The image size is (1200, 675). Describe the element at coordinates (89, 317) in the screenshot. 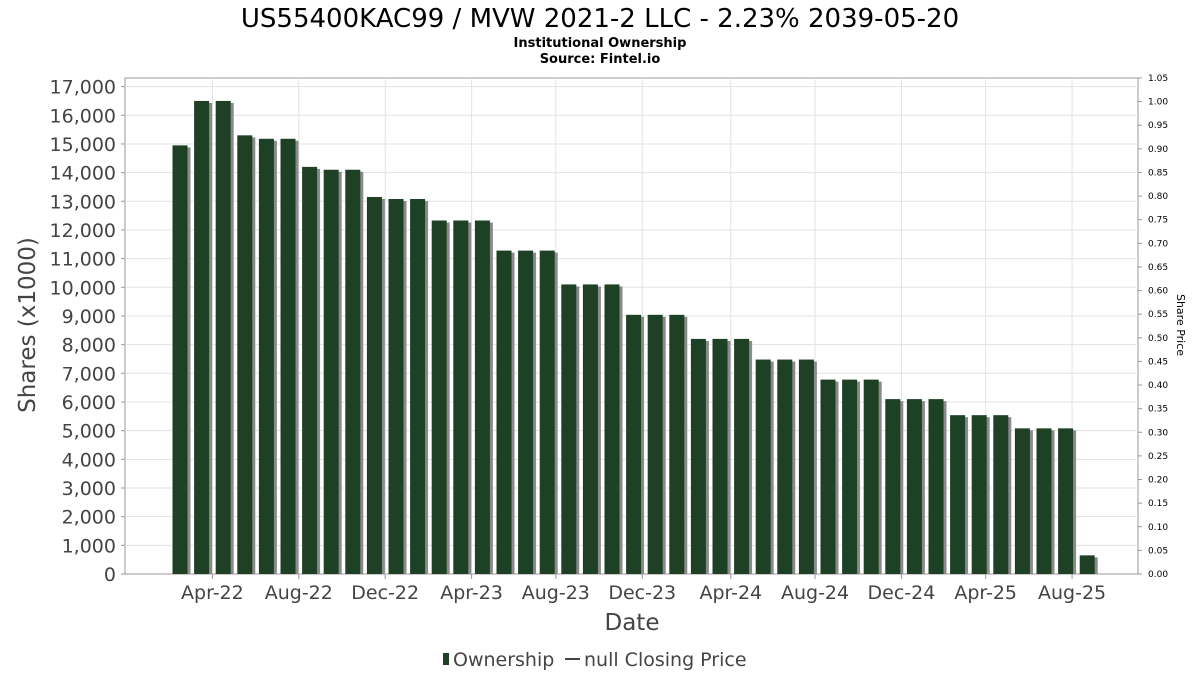

I see `y-tick-label: 9,000` at that location.